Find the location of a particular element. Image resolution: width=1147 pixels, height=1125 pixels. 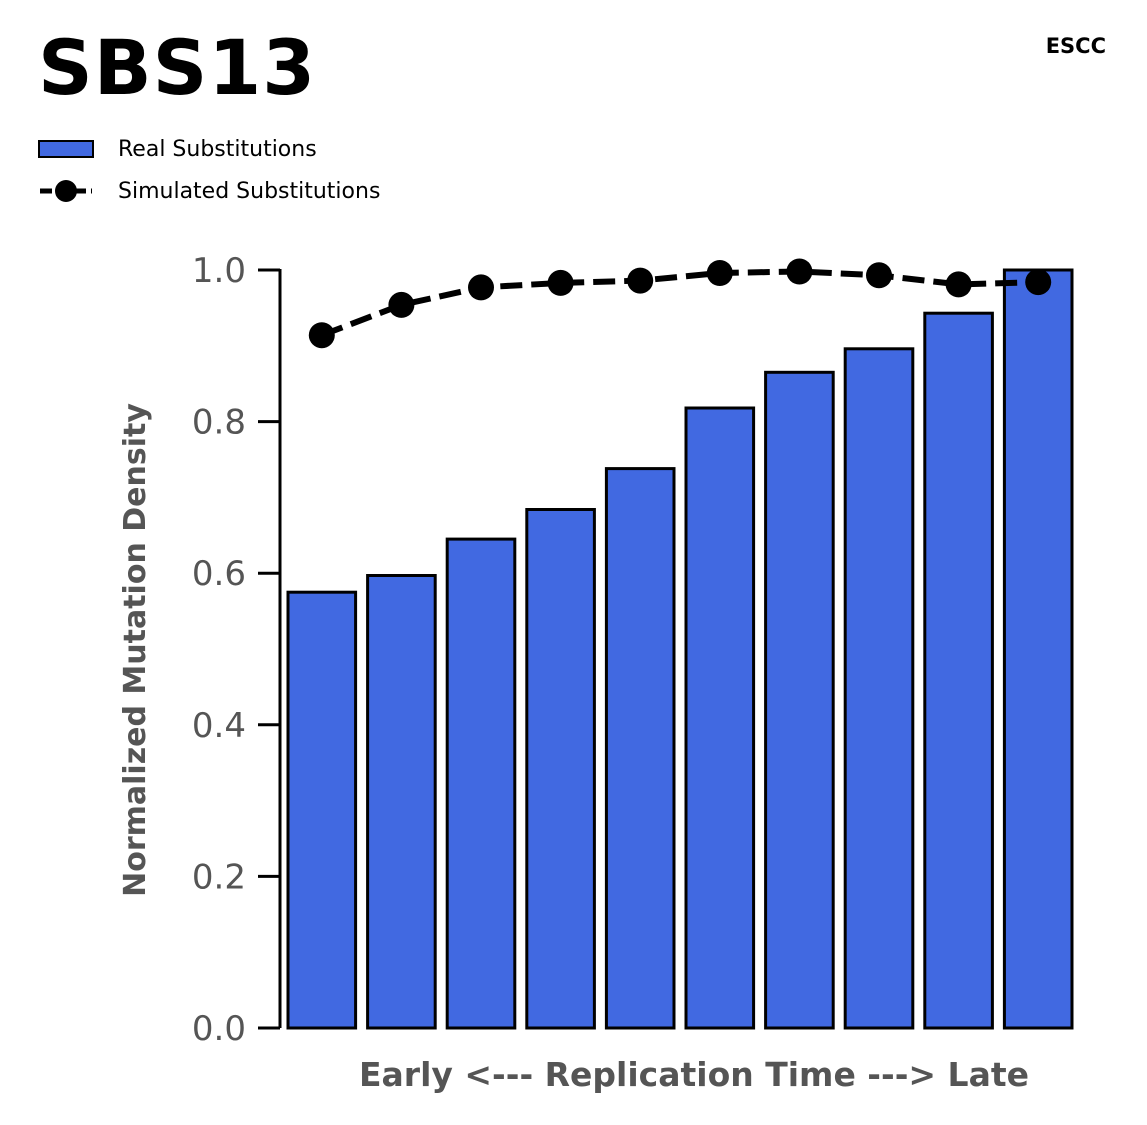

y-tick-label-2: 0.4 is located at coordinates (219, 726).